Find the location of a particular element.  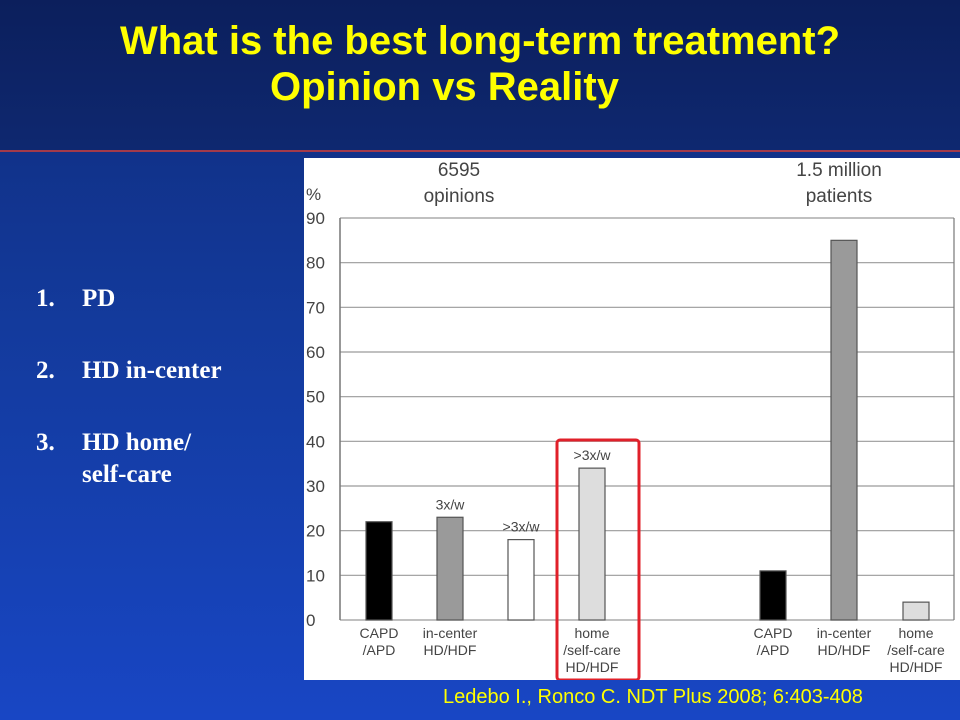

list-text: HD in-center is located at coordinates (152, 370).